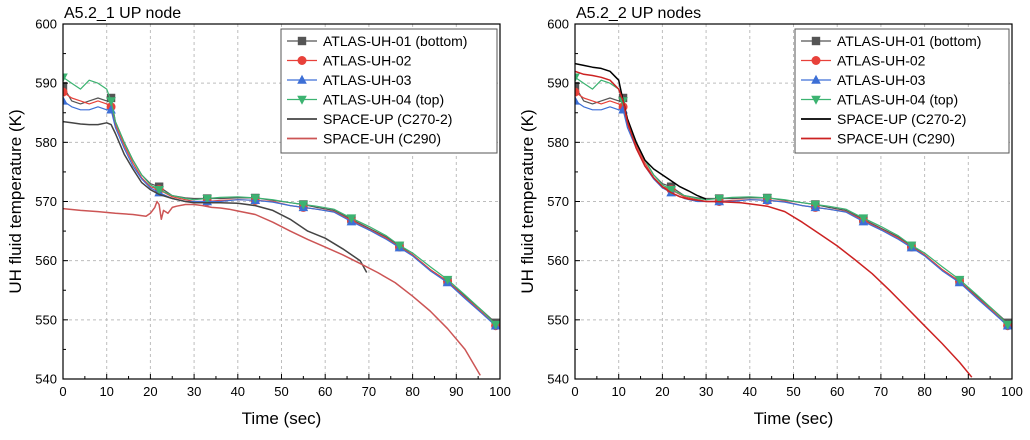 This screenshot has height=440, width=1030. I want to click on x-axis-label: Time (sec), so click(282, 418).